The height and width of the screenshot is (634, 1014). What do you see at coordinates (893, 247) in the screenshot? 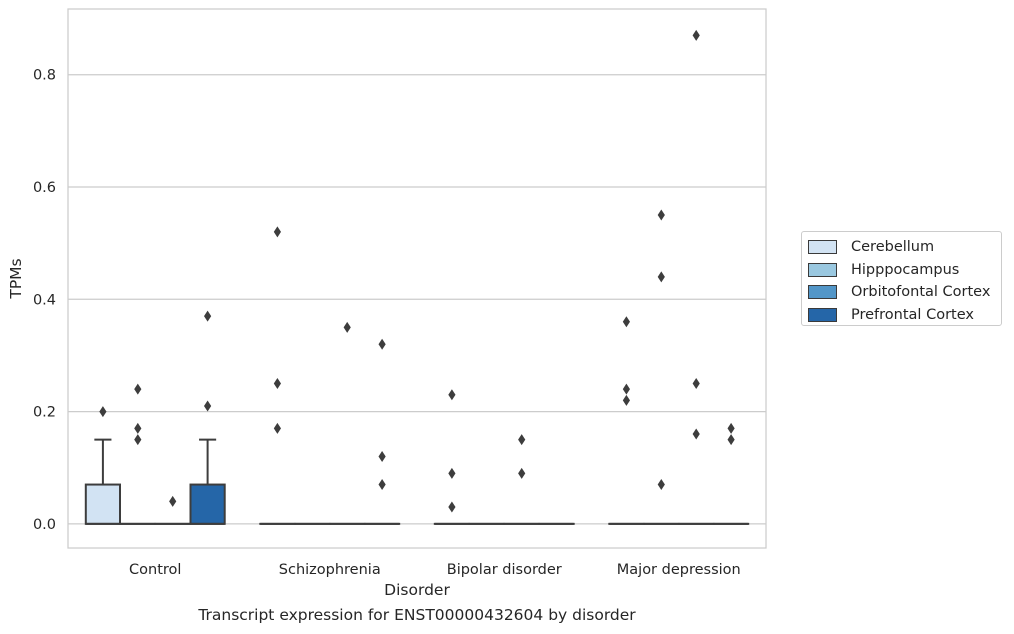
I see `legend-label: Cerebellum` at bounding box center [893, 247].